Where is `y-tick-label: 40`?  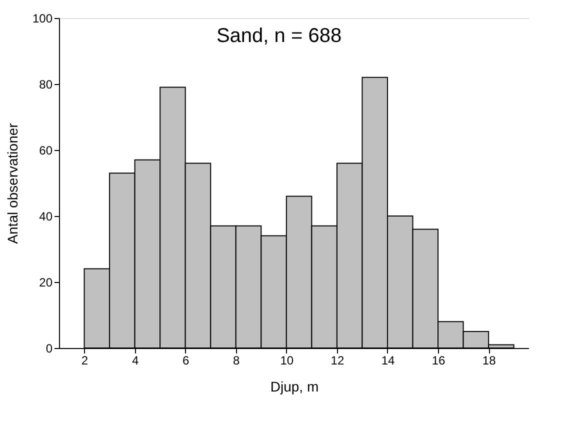
y-tick-label: 40 is located at coordinates (46, 217).